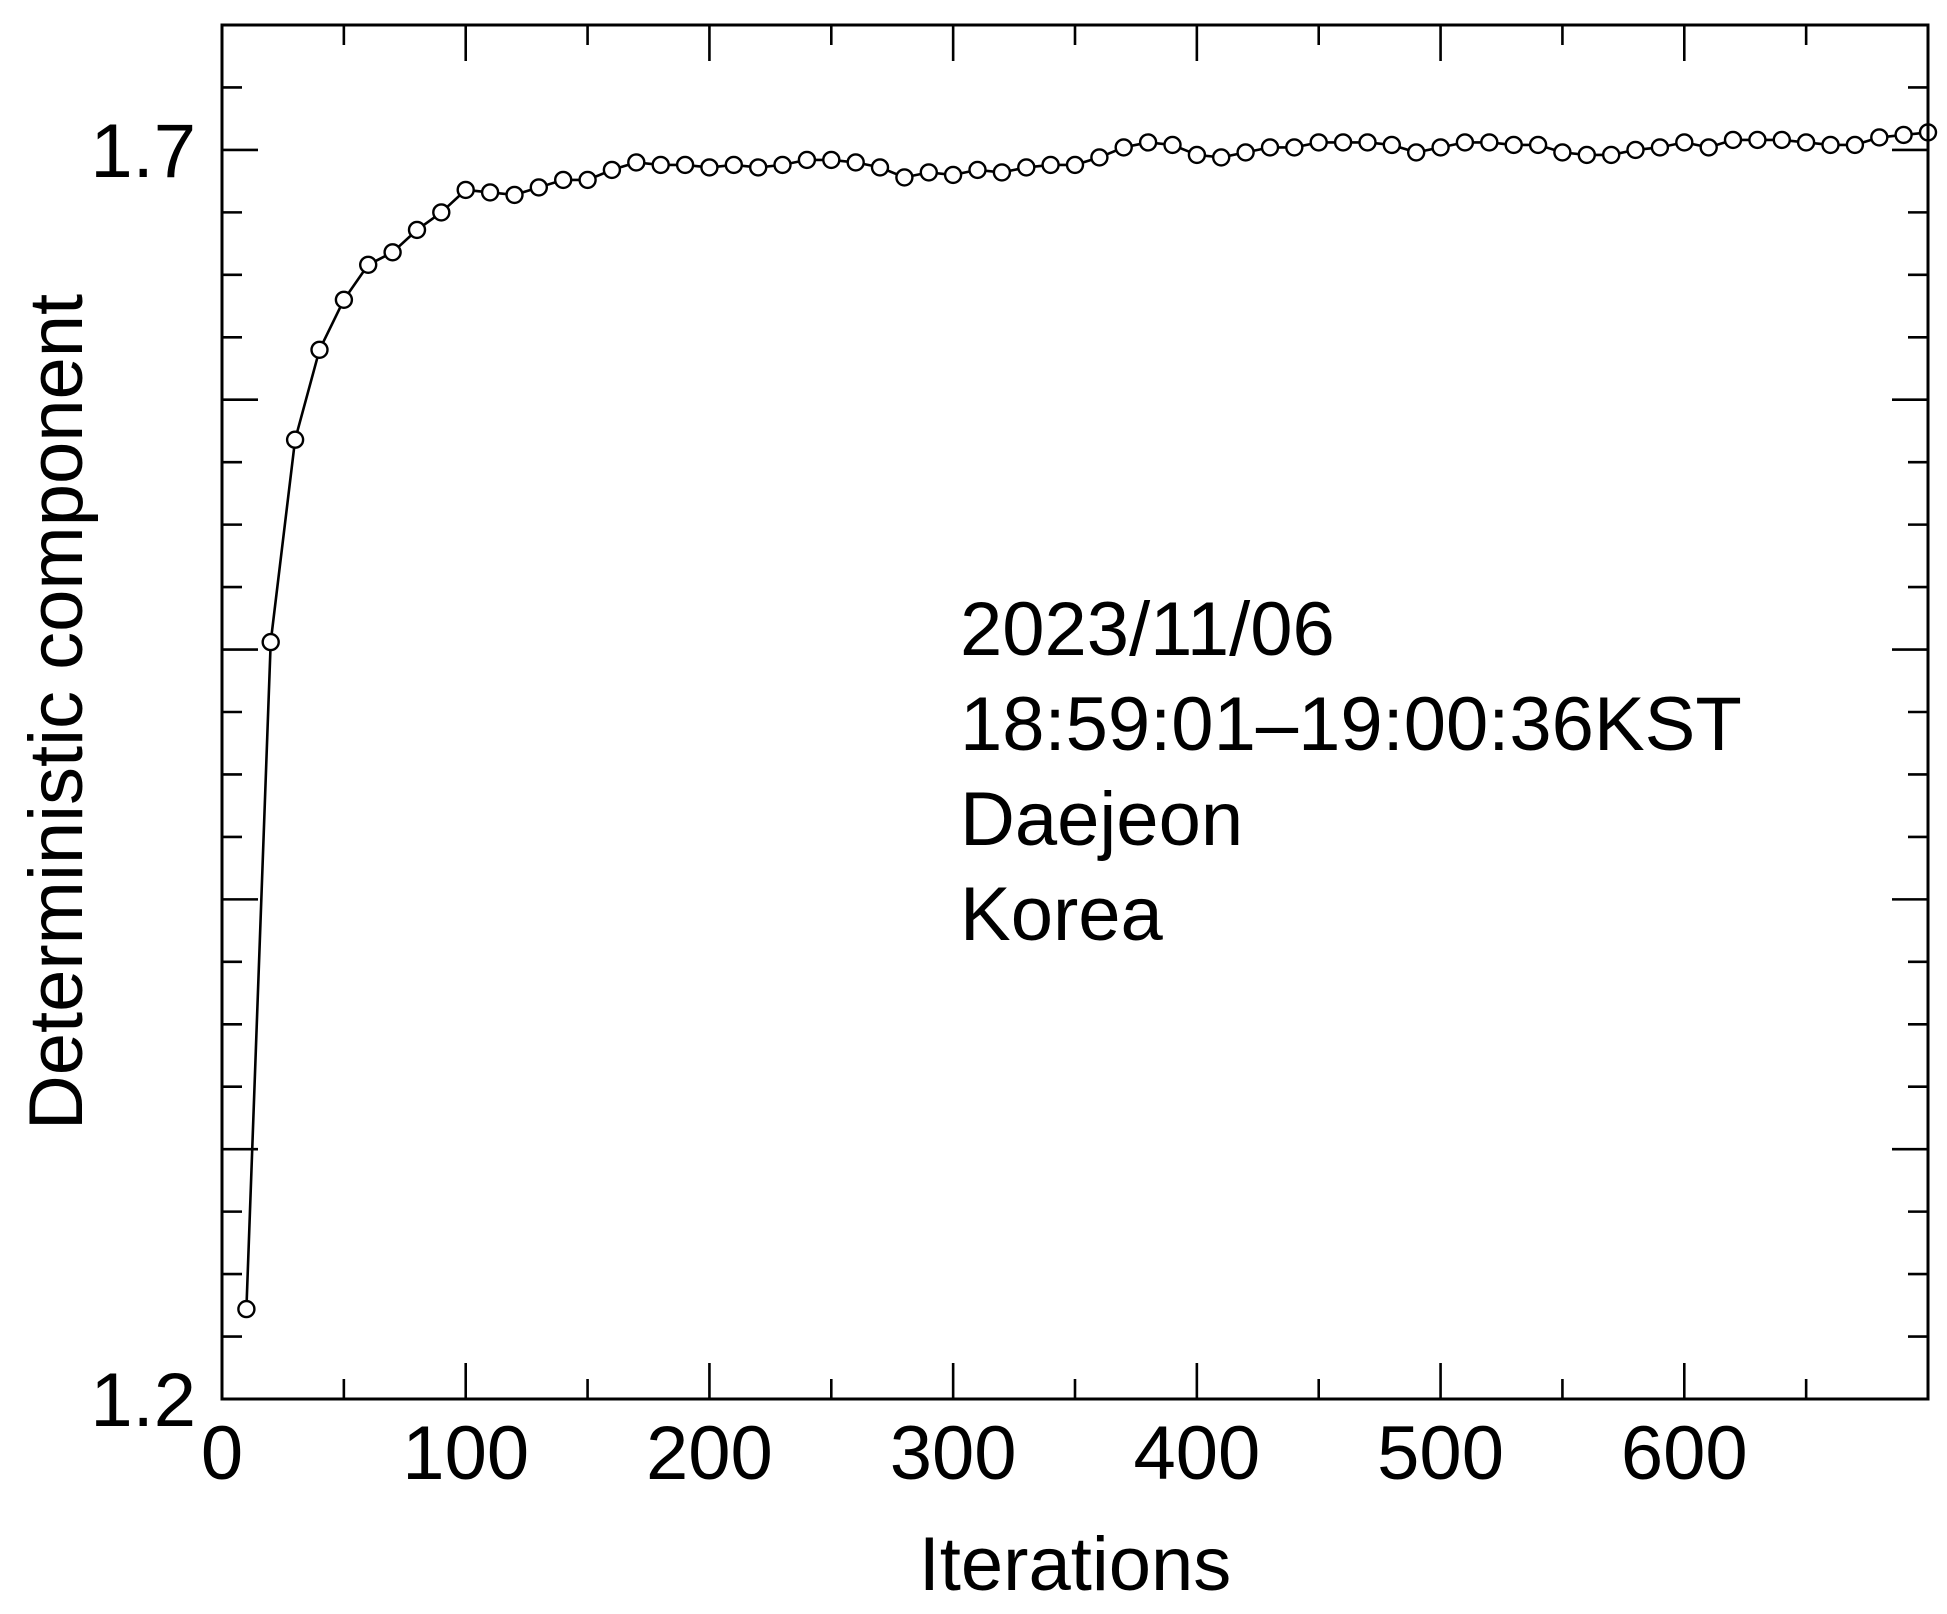 The image size is (1947, 1614). I want to click on x-tick-label: 0, so click(222, 1453).